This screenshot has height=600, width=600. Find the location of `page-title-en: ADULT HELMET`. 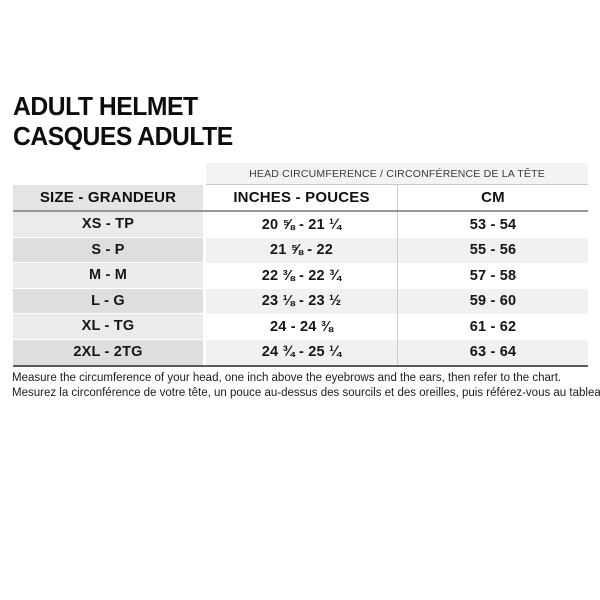

page-title-en: ADULT HELMET is located at coordinates (105, 106).